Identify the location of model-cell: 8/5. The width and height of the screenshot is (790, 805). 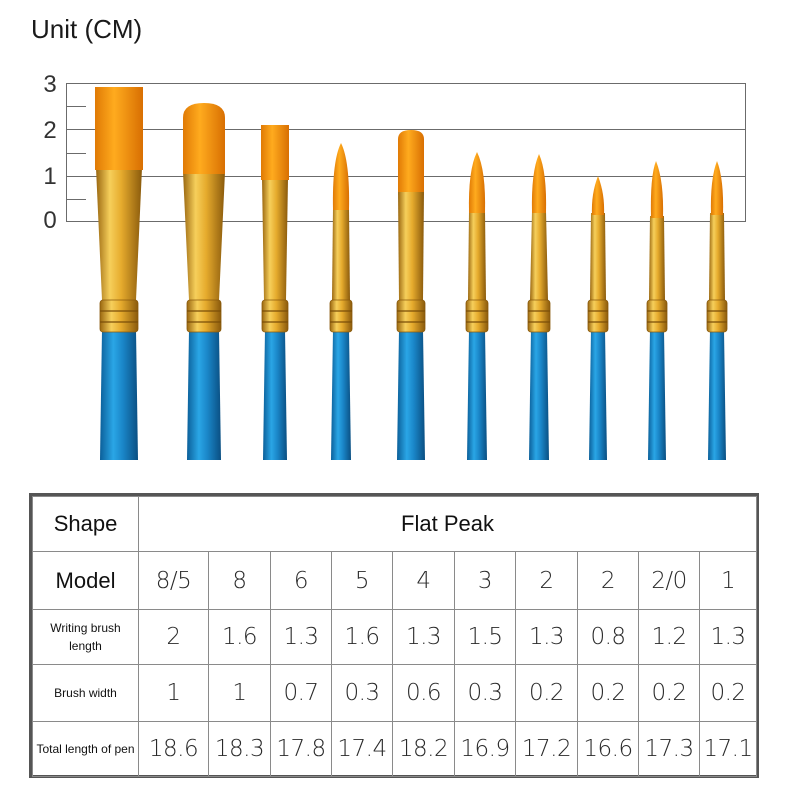
(173, 580).